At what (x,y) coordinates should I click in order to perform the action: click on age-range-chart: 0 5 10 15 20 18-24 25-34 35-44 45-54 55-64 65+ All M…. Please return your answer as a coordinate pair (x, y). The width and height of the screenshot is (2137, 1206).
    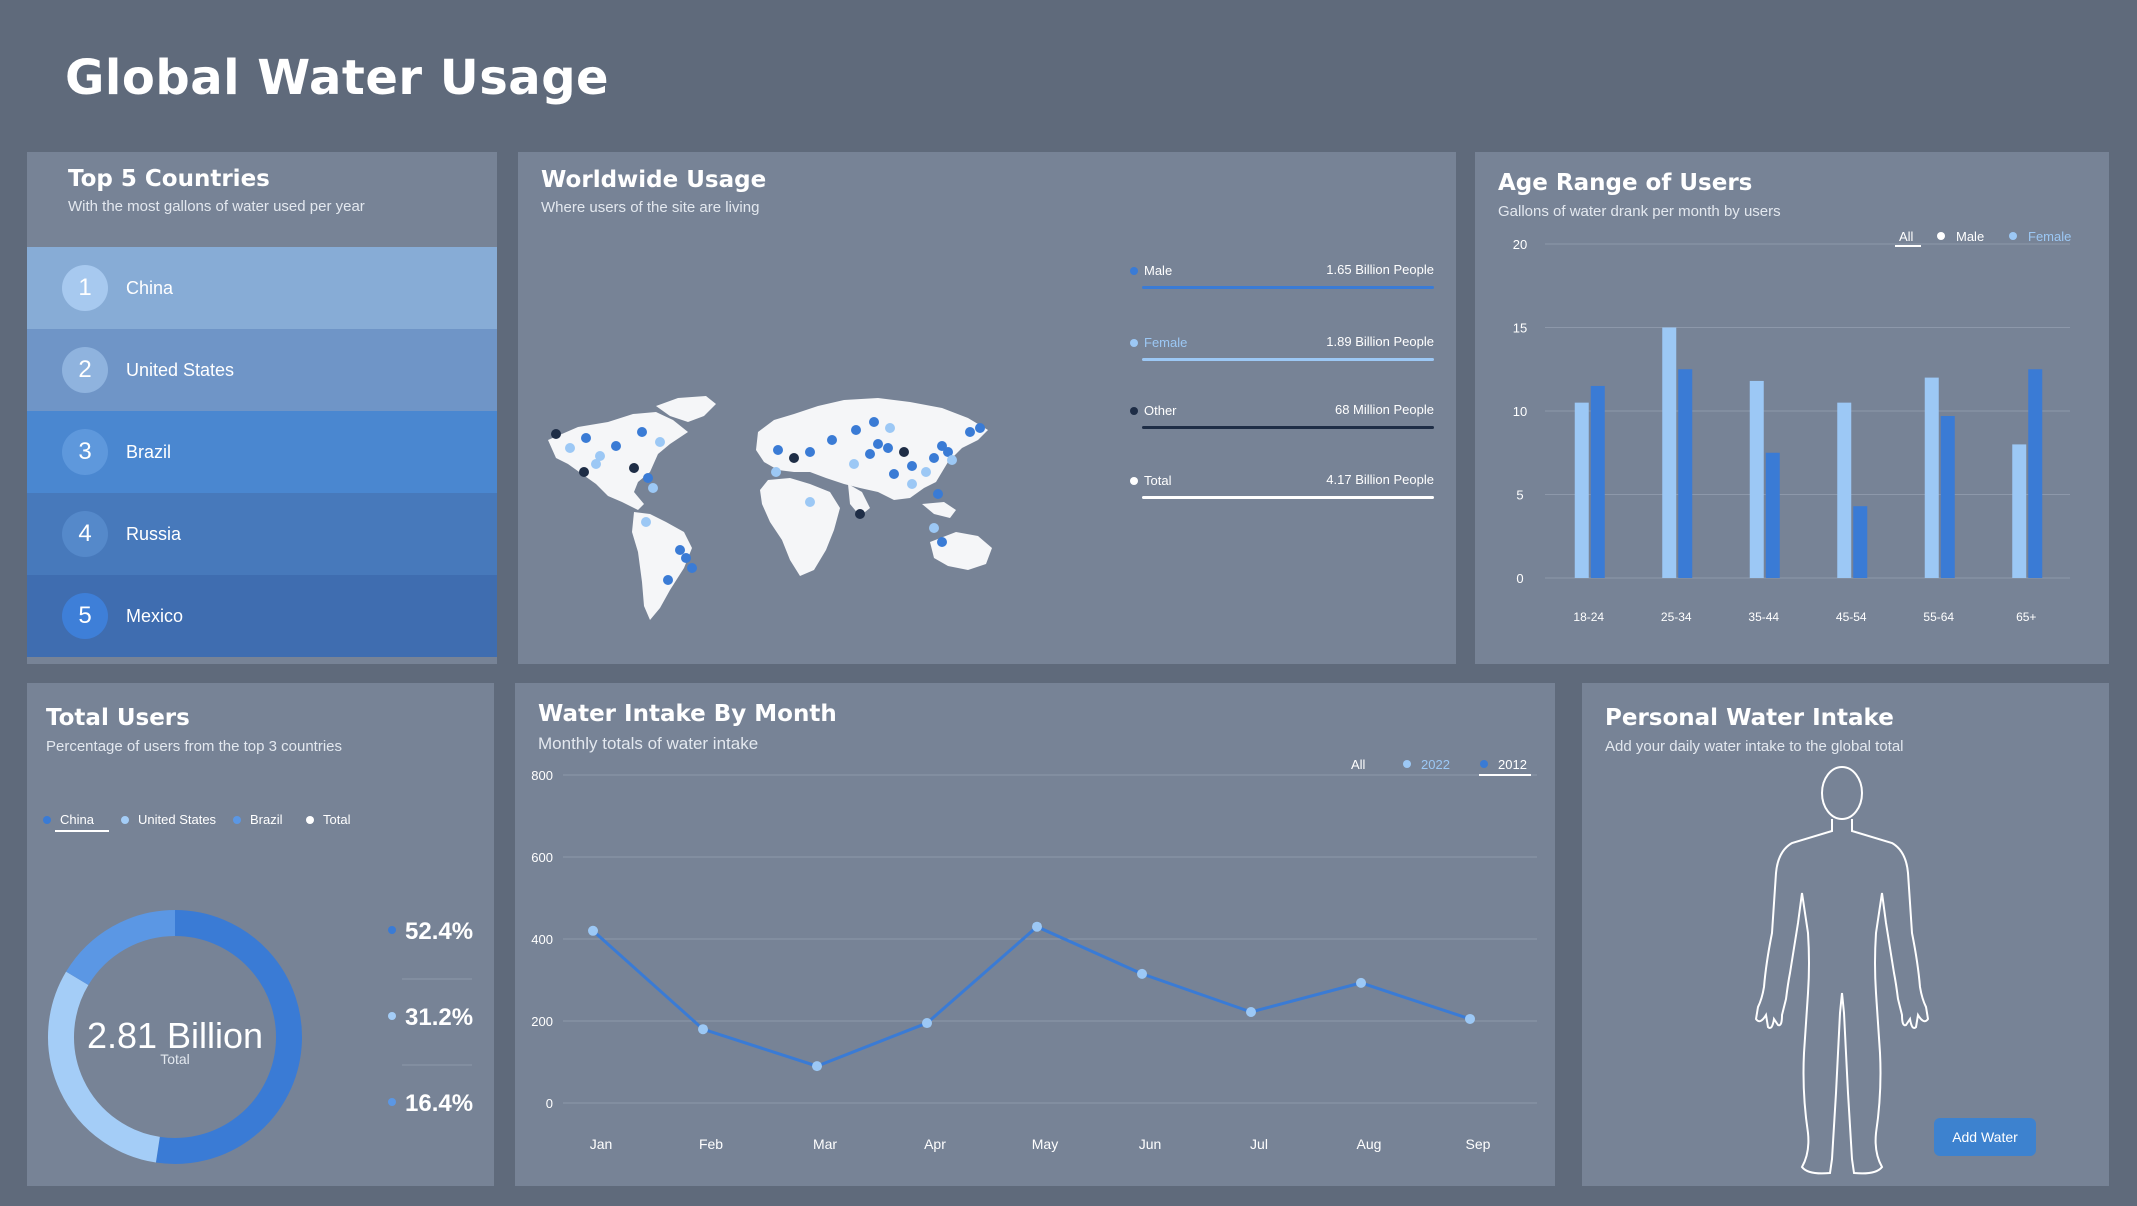
    Looking at the image, I should click on (1792, 426).